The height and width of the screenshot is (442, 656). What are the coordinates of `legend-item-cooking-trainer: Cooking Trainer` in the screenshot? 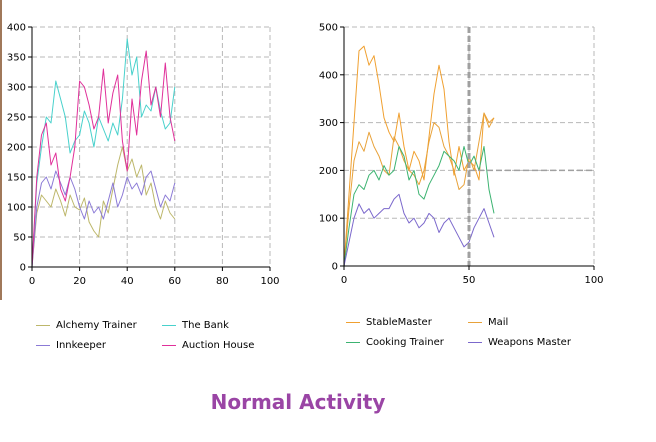 It's located at (395, 342).